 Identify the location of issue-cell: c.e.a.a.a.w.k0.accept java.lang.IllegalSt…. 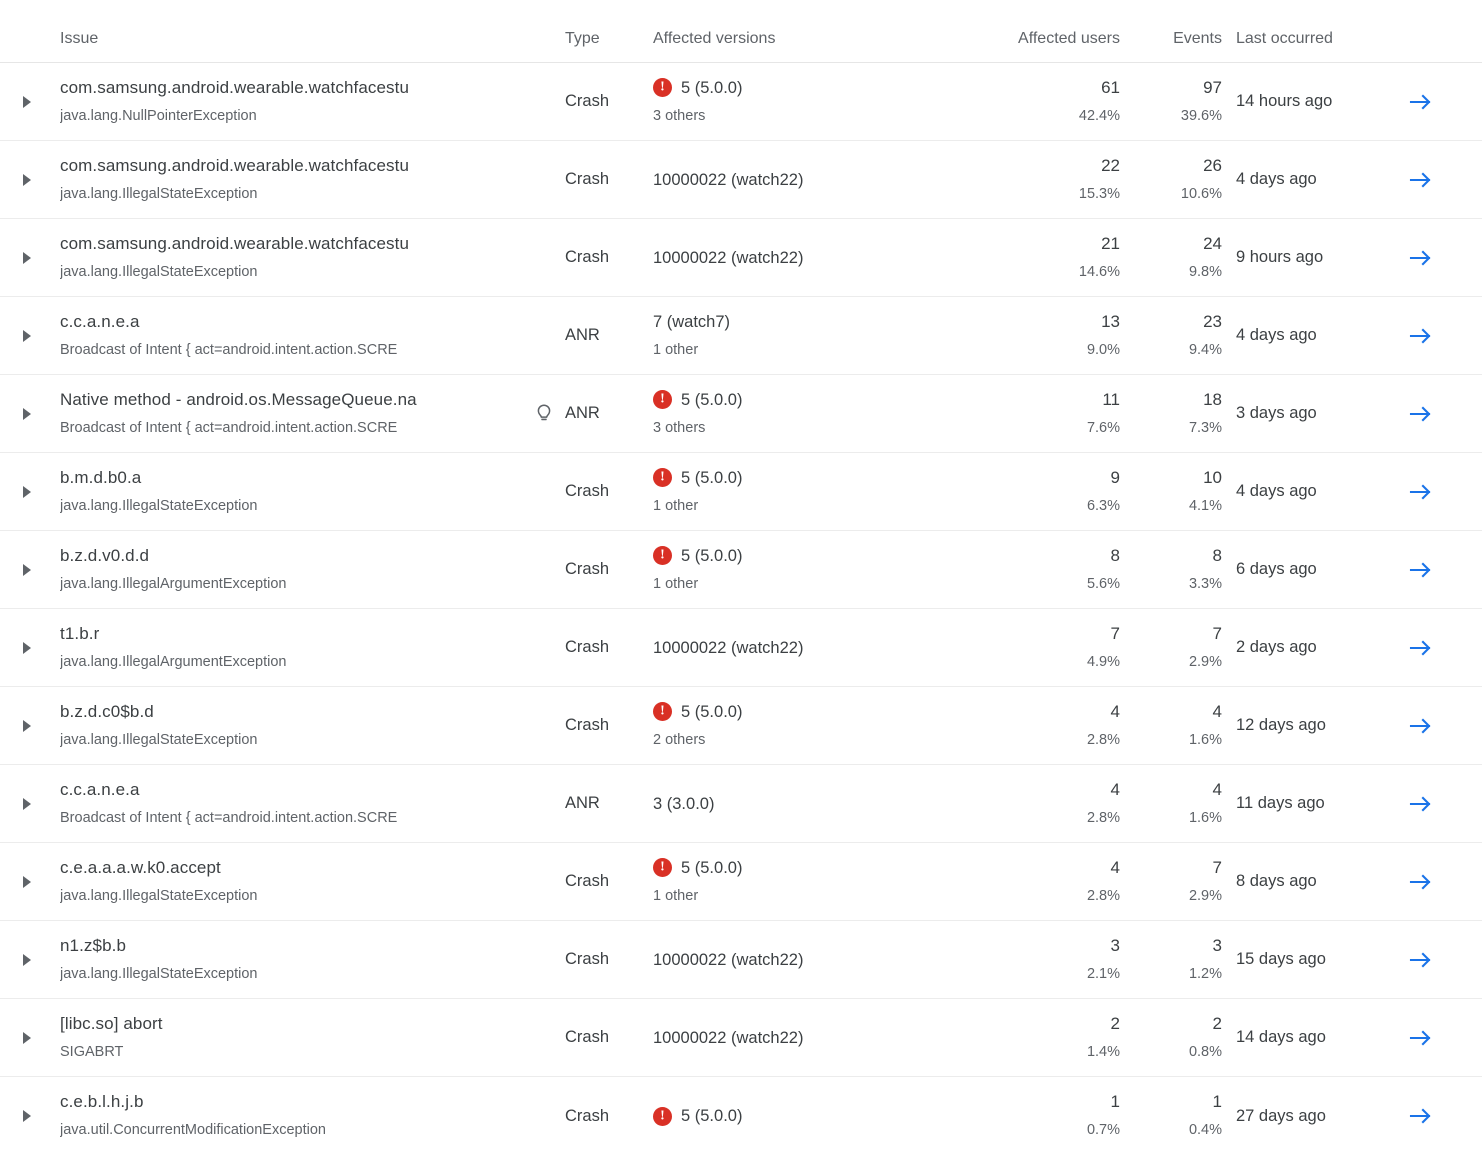
(291, 882).